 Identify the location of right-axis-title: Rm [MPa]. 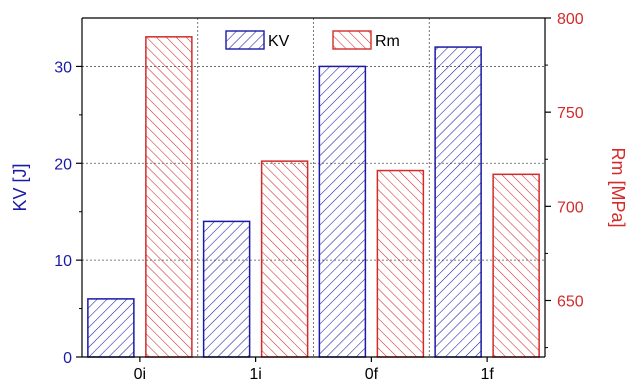
(617, 187).